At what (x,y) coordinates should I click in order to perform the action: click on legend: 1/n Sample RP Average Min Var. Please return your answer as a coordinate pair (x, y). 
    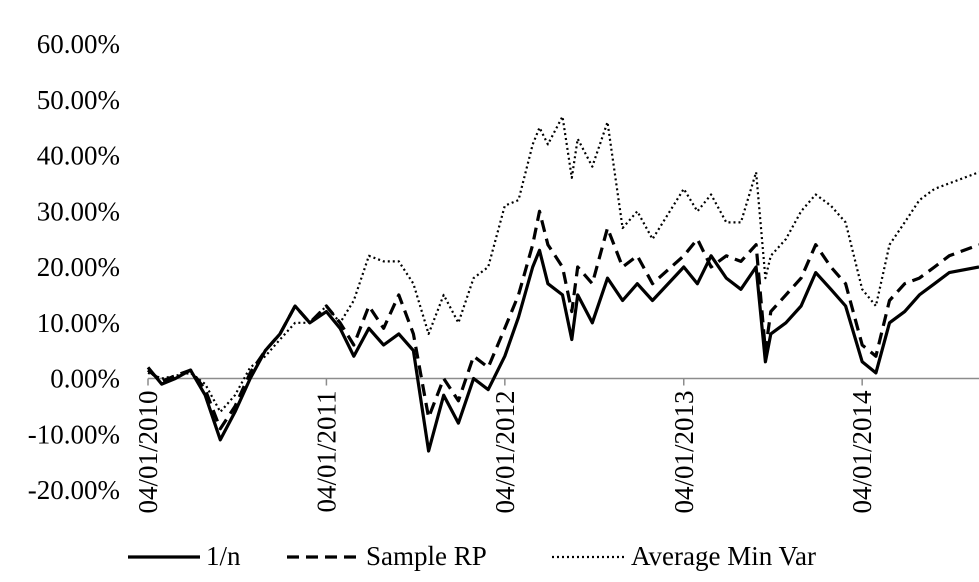
    Looking at the image, I should click on (472, 556).